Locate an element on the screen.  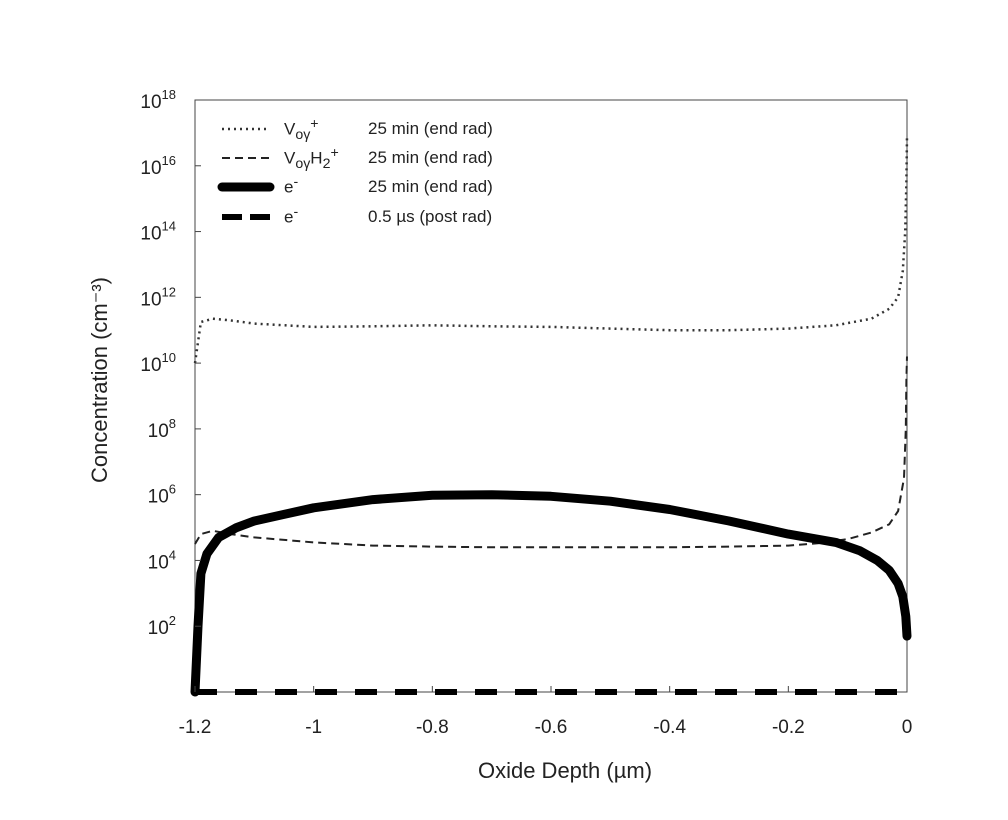
x-tick-label: -1 is located at coordinates (313, 727).